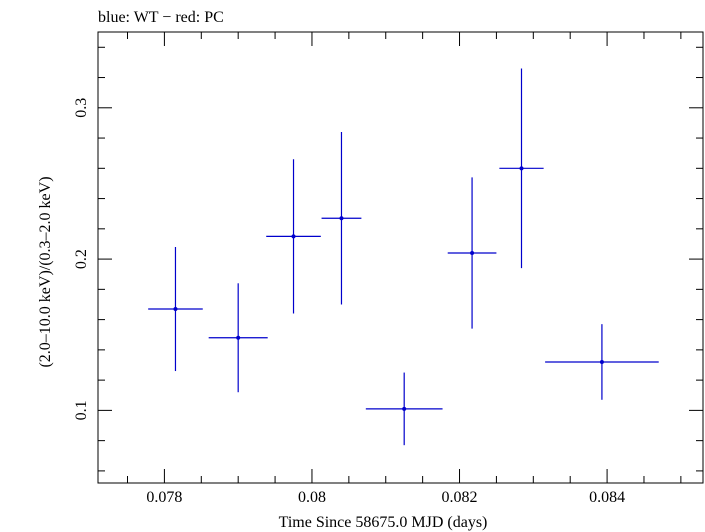  Describe the element at coordinates (161, 17) in the screenshot. I see `chart-title: blue: WT − red: PC` at that location.